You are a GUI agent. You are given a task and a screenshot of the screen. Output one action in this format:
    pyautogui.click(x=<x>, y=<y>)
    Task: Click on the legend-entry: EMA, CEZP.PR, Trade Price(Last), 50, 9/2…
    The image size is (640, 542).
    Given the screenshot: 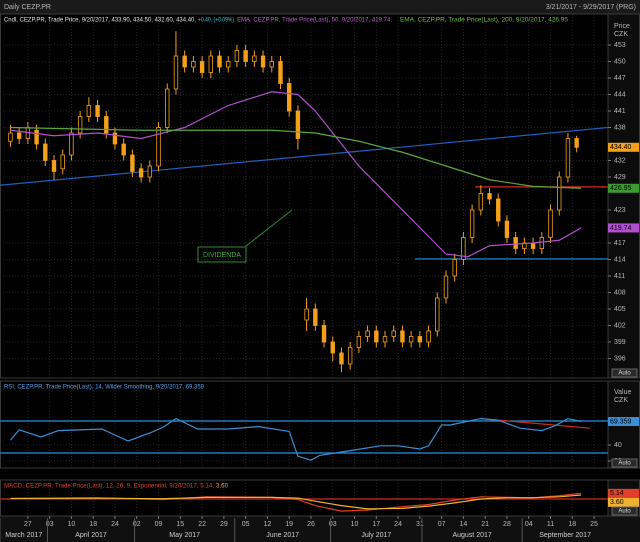 What is the action you would take?
    pyautogui.click(x=314, y=21)
    